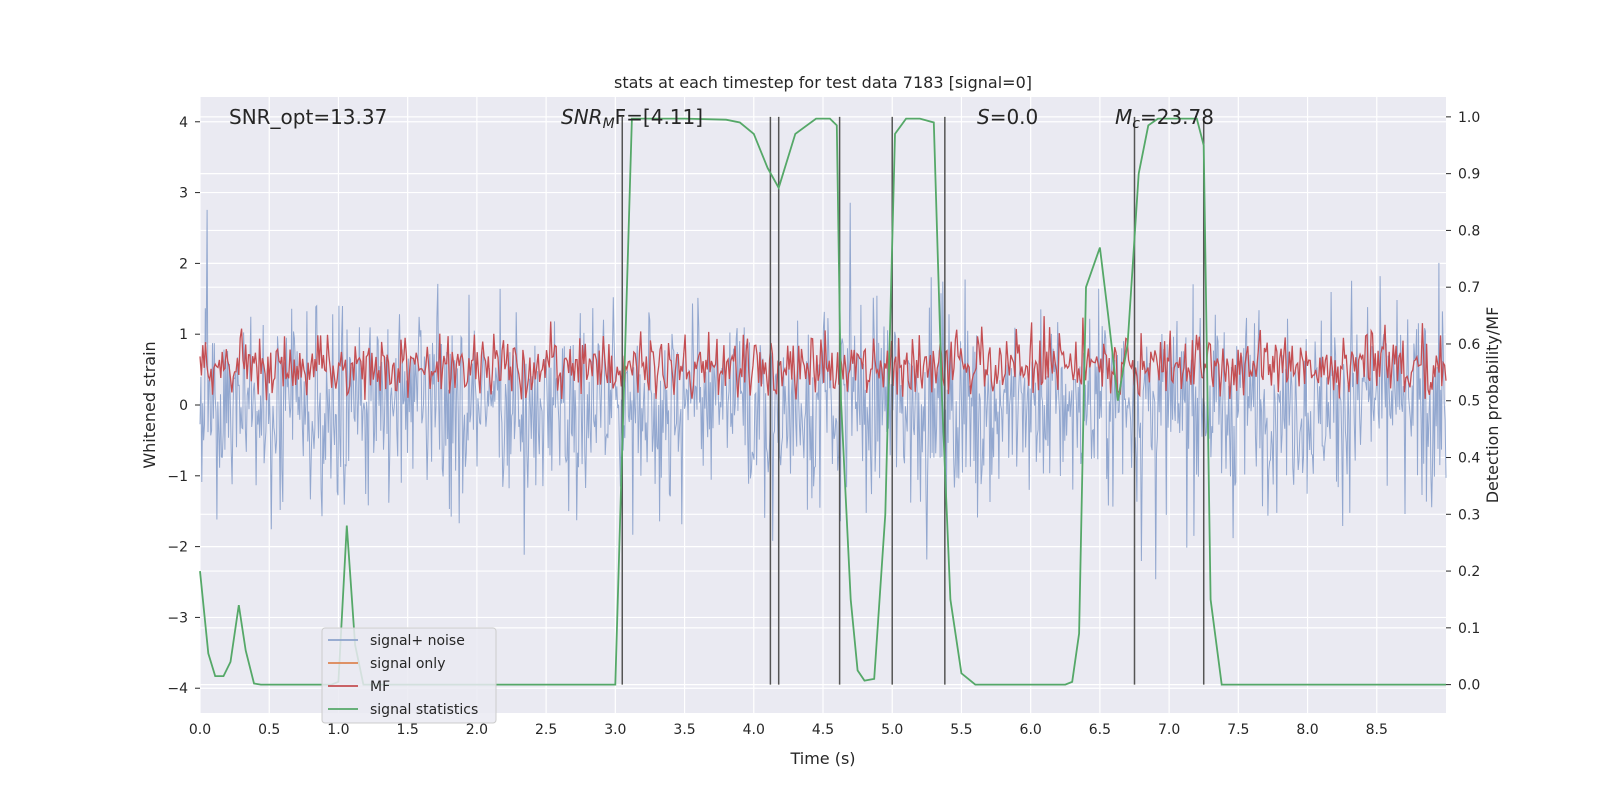 This screenshot has height=800, width=1600. Describe the element at coordinates (1031, 730) in the screenshot. I see `x-tick-label: 6.0` at that location.